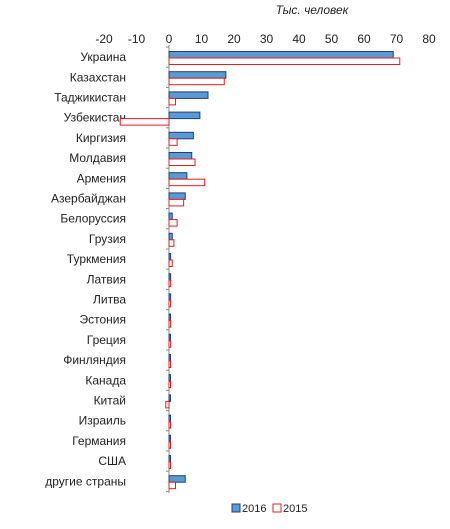  I want to click on category-label: Грузия, so click(107, 239).